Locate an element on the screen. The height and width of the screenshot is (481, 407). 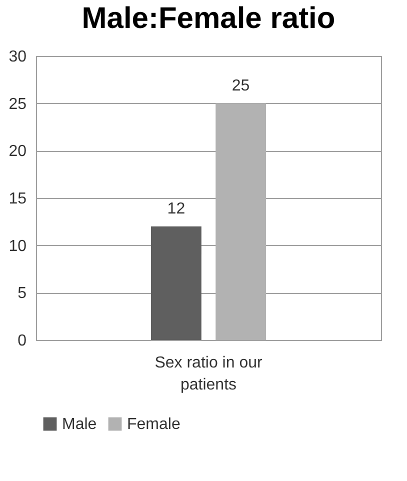
legend-label: Male is located at coordinates (79, 424).